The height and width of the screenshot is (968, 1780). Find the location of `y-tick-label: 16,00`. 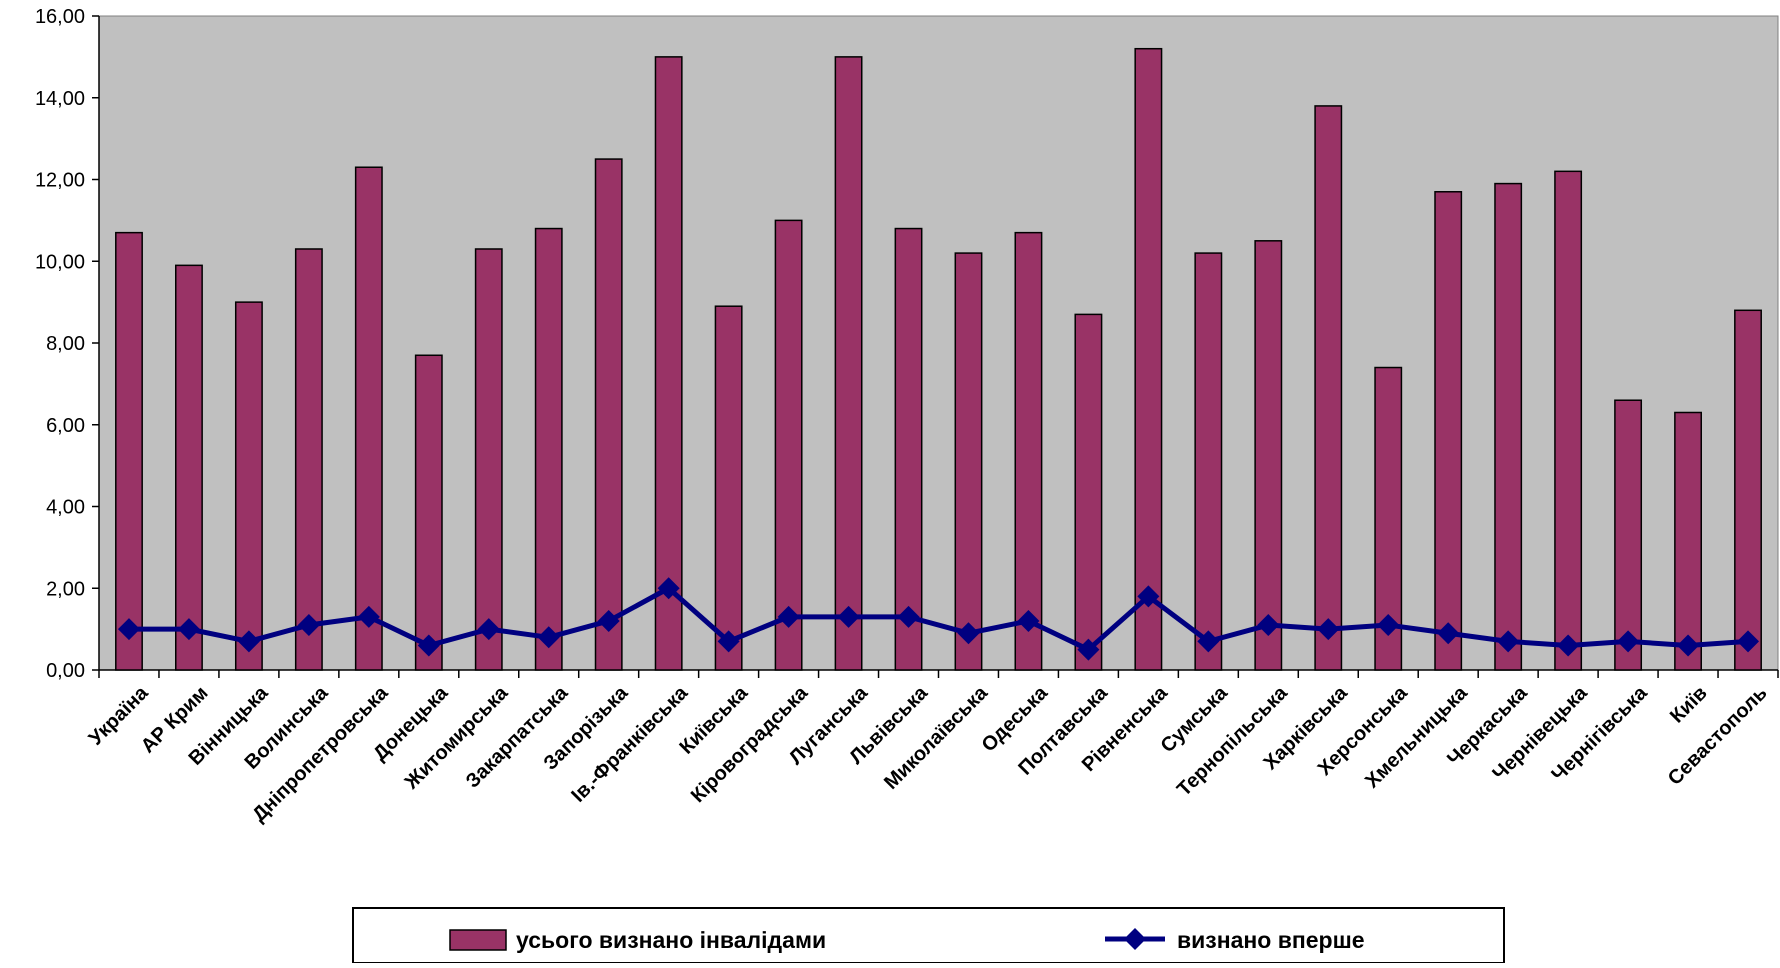

y-tick-label: 16,00 is located at coordinates (60, 17).